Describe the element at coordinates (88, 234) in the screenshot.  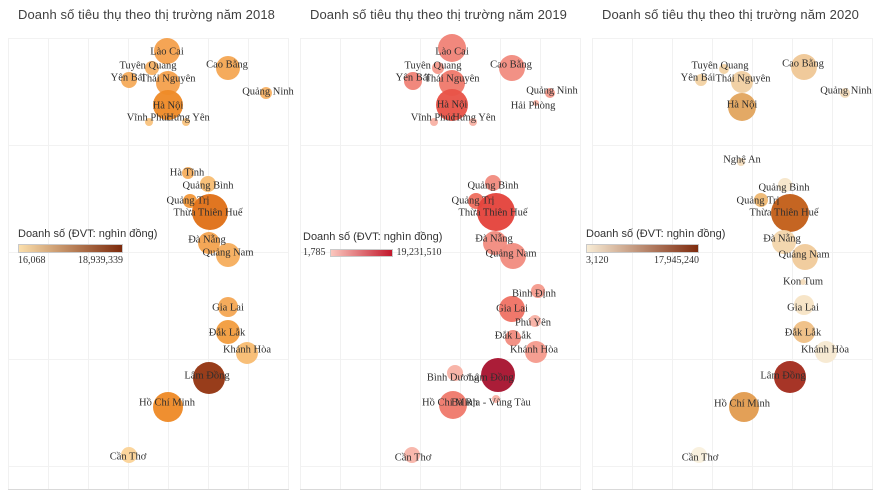
I see `legend-title-2018: Doanh số (ĐVT: nghìn đồng)` at that location.